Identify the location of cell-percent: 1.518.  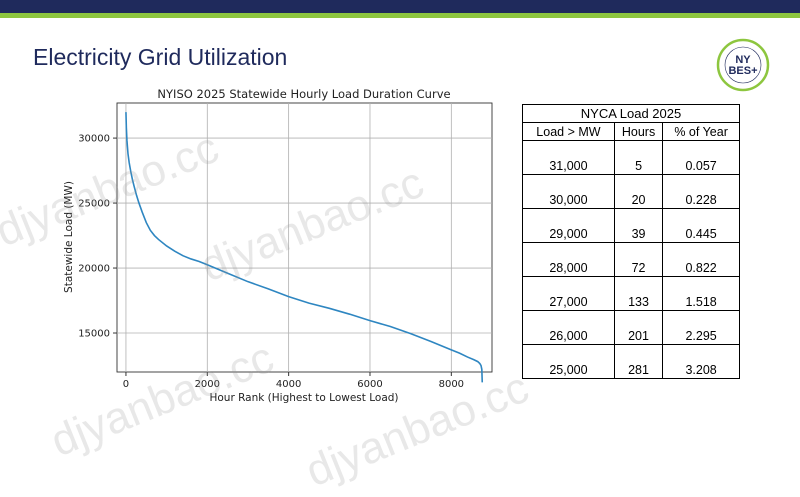
(701, 293).